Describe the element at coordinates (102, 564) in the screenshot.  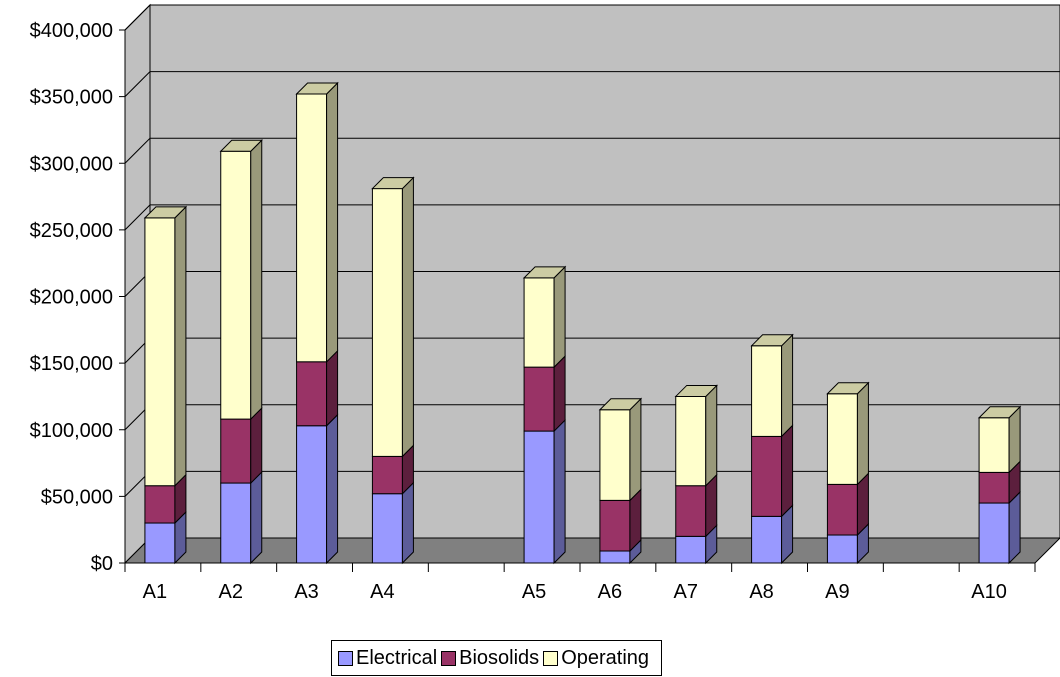
I see `y-tick-label: $0` at that location.